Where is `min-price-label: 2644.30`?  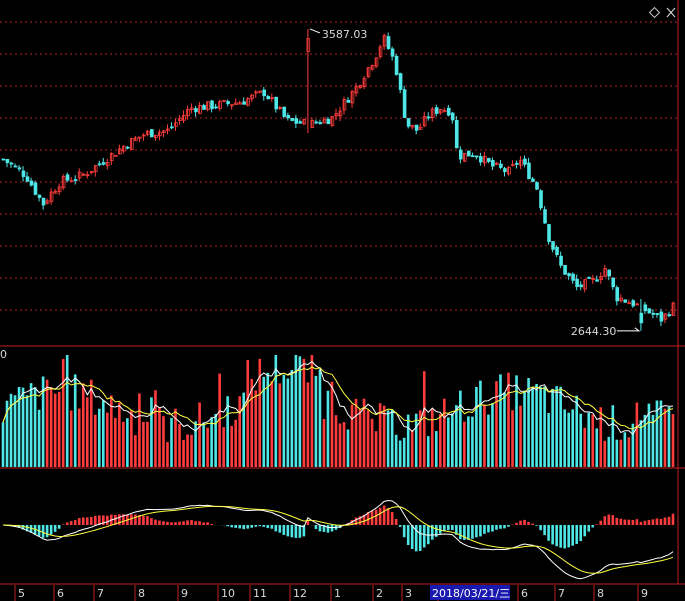 min-price-label: 2644.30 is located at coordinates (594, 331).